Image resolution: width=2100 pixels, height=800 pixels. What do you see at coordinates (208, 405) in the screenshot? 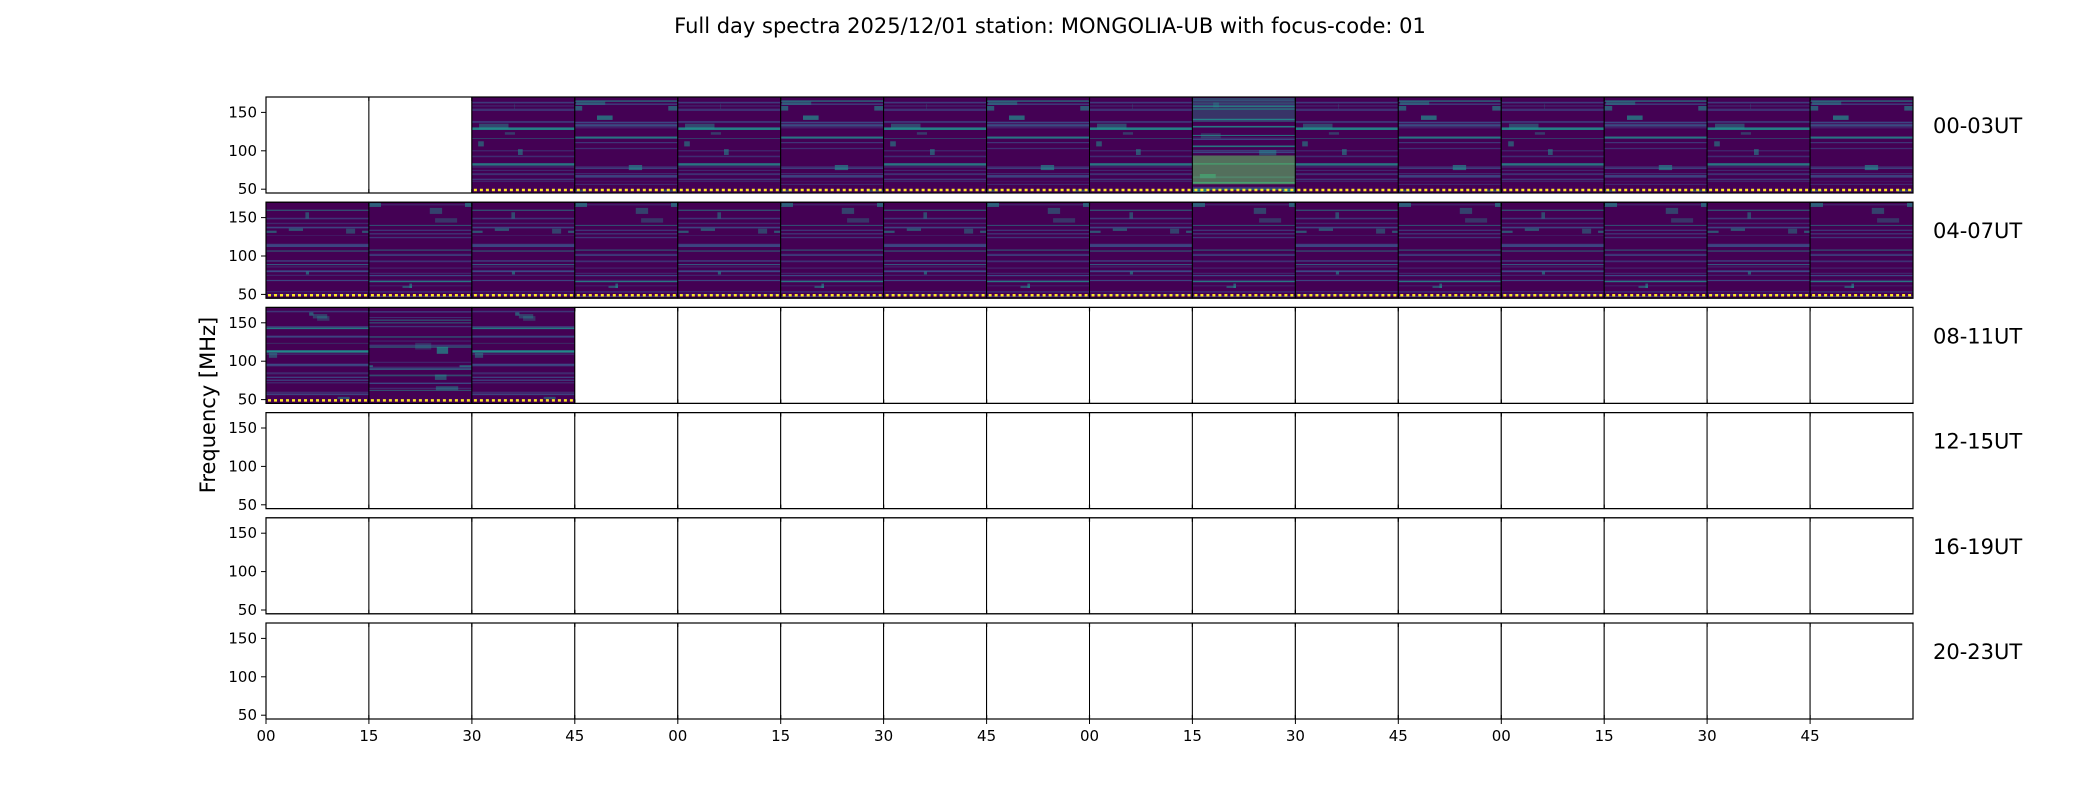
I see `y-axis-label: Frequency [MHz]` at bounding box center [208, 405].